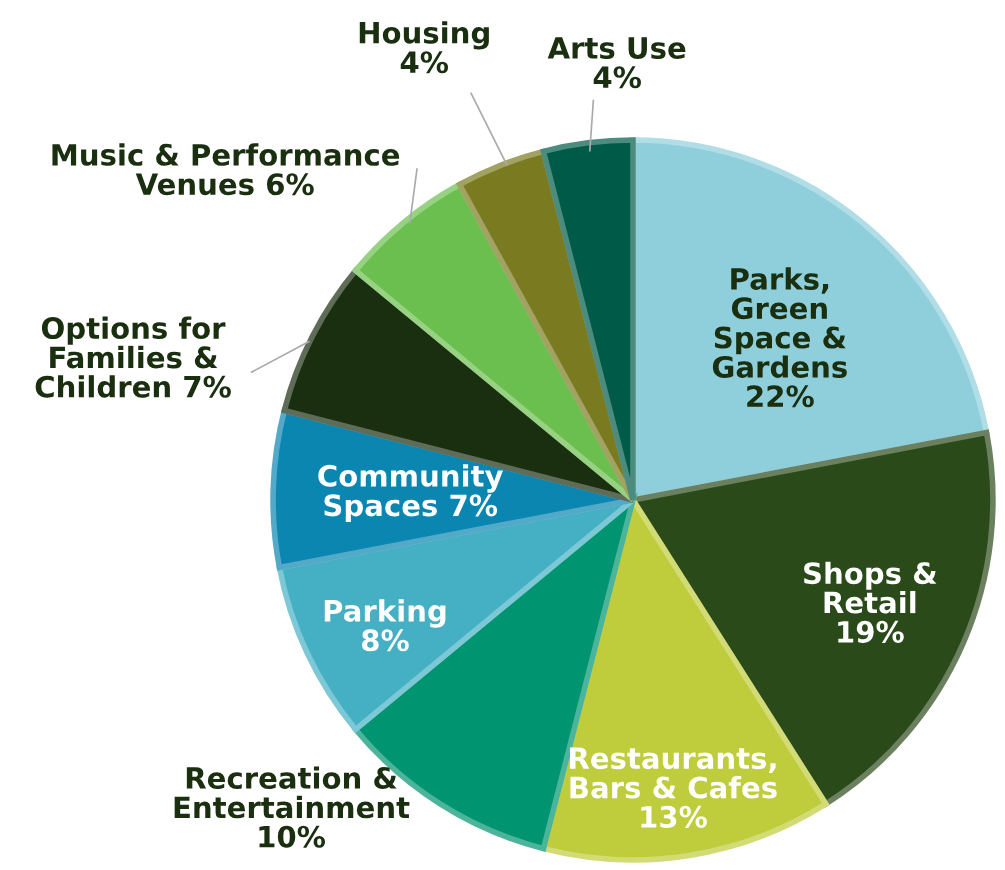 The height and width of the screenshot is (870, 1005). I want to click on data-label: 19%, so click(871, 631).